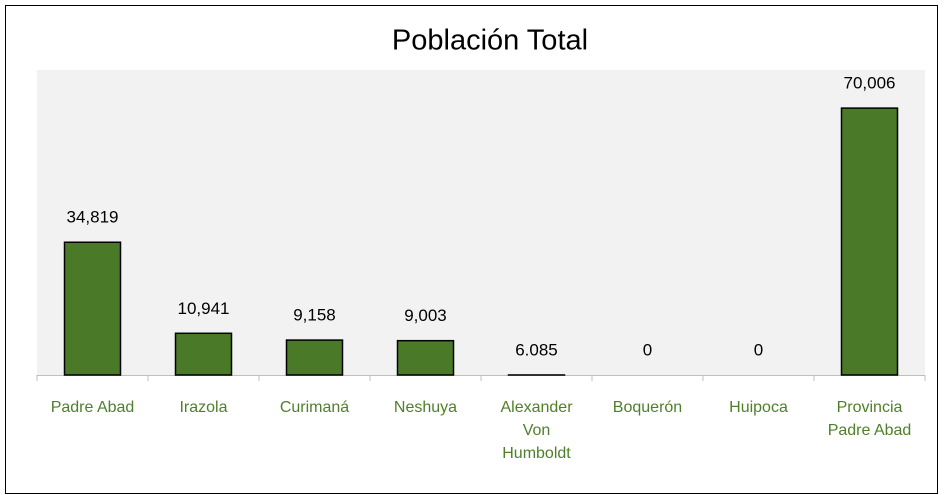 This screenshot has height=495, width=944. Describe the element at coordinates (870, 83) in the screenshot. I see `value-label: 70,006` at that location.